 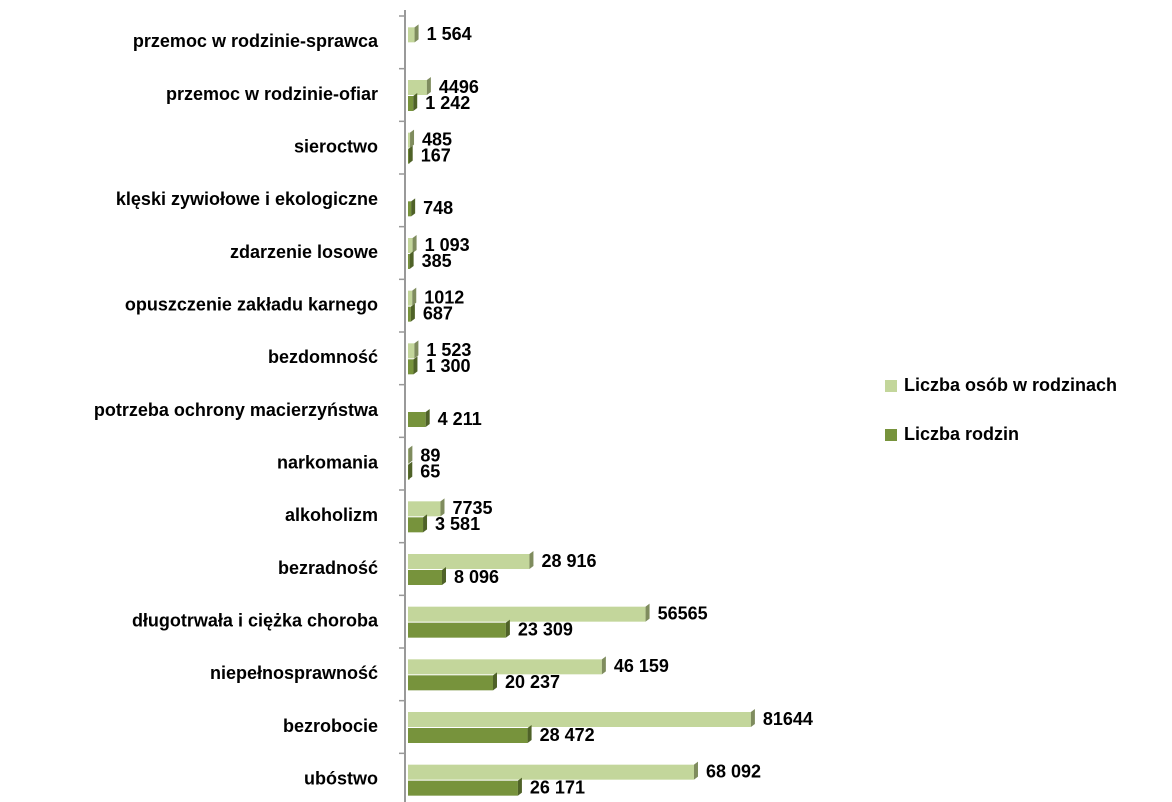 I want to click on category-label: potrzeba ochrony macierzyństwa, so click(x=236, y=410).